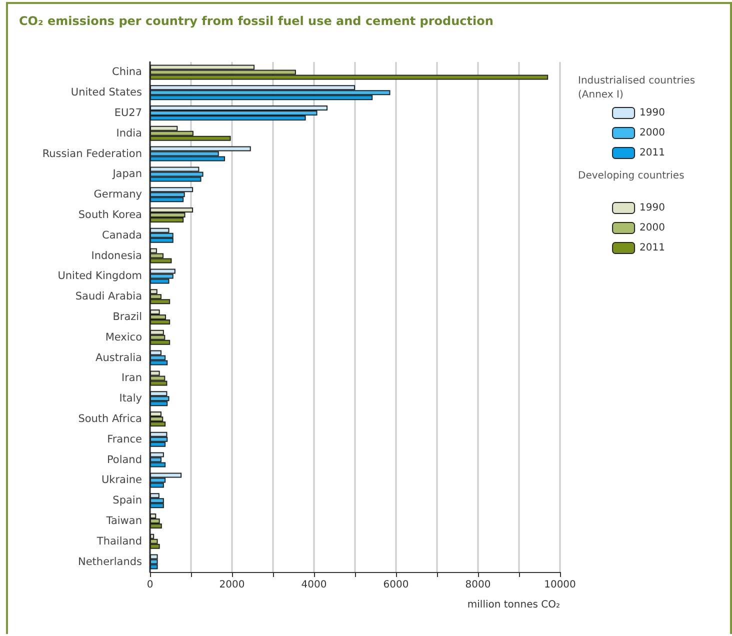  Describe the element at coordinates (116, 256) in the screenshot. I see `y-tick-label: Indonesia` at that location.